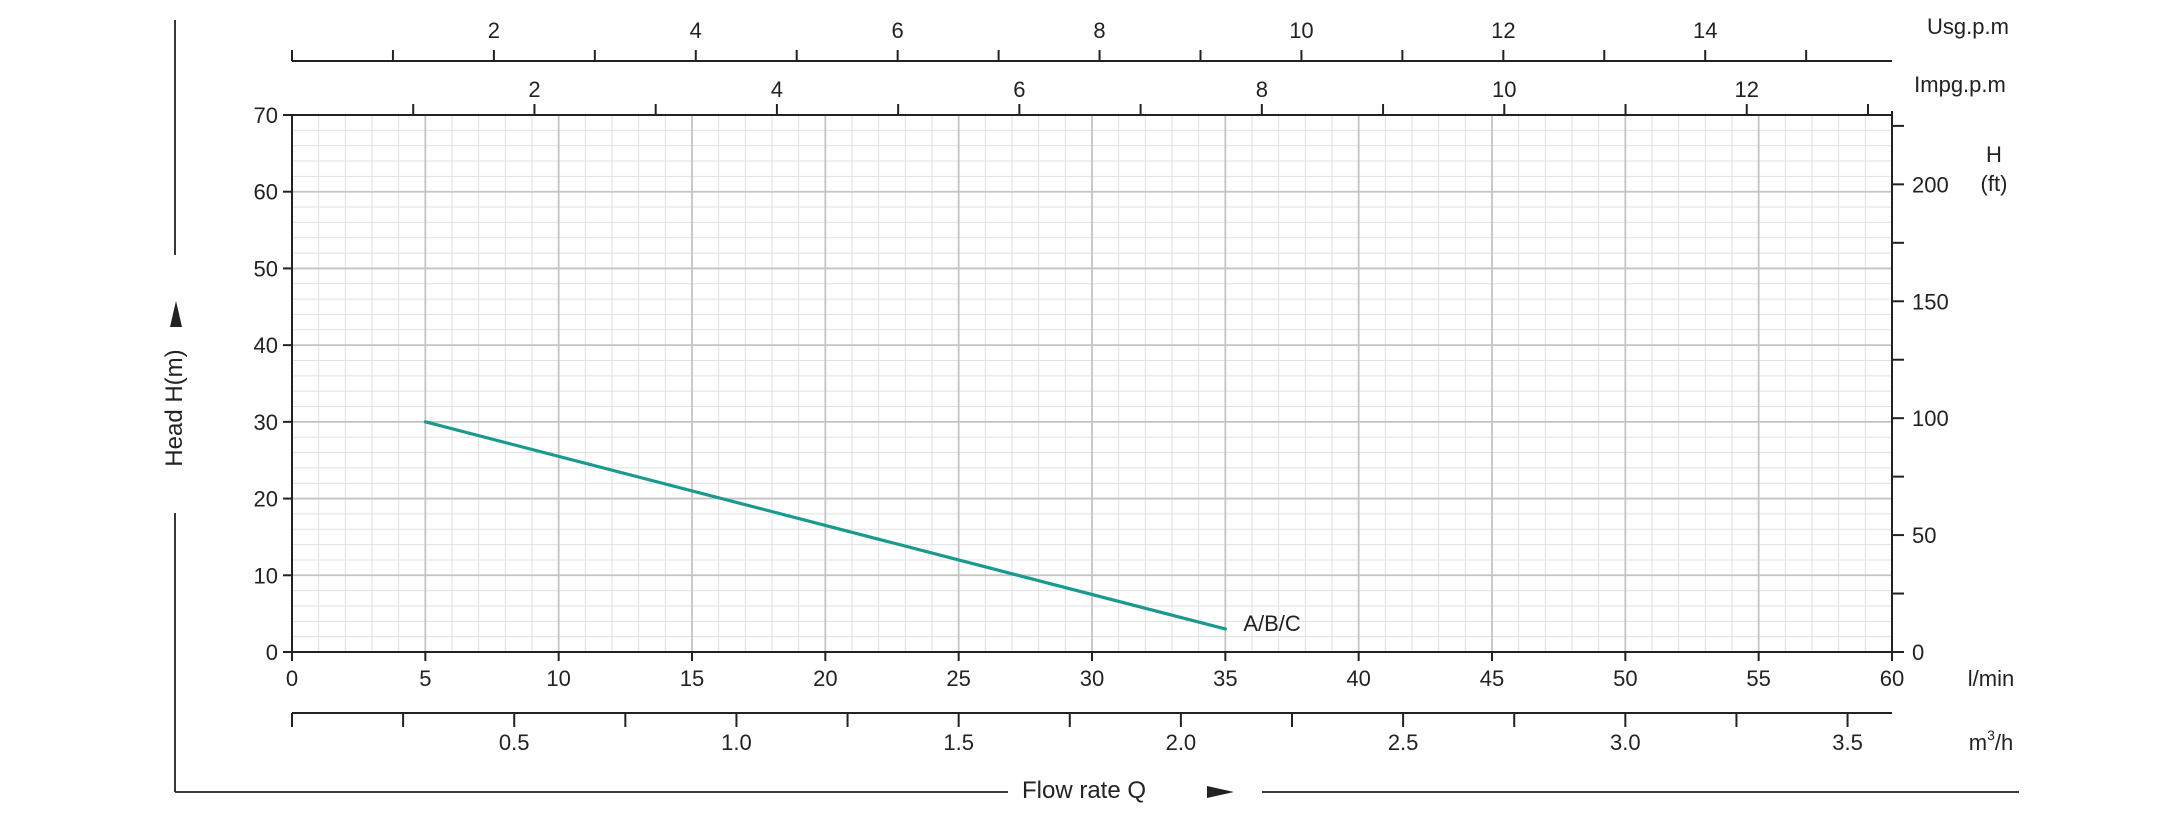 This screenshot has height=820, width=2171. What do you see at coordinates (266, 575) in the screenshot?
I see `y-tick-label: 10` at bounding box center [266, 575].